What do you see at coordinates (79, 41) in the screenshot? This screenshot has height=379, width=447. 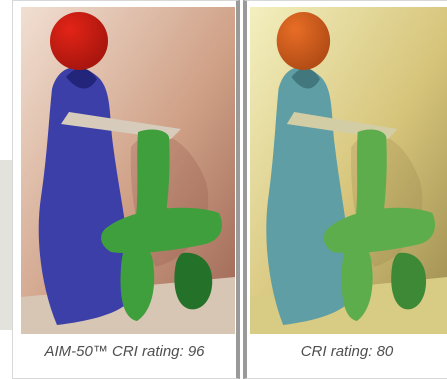 I see `red-ball` at bounding box center [79, 41].